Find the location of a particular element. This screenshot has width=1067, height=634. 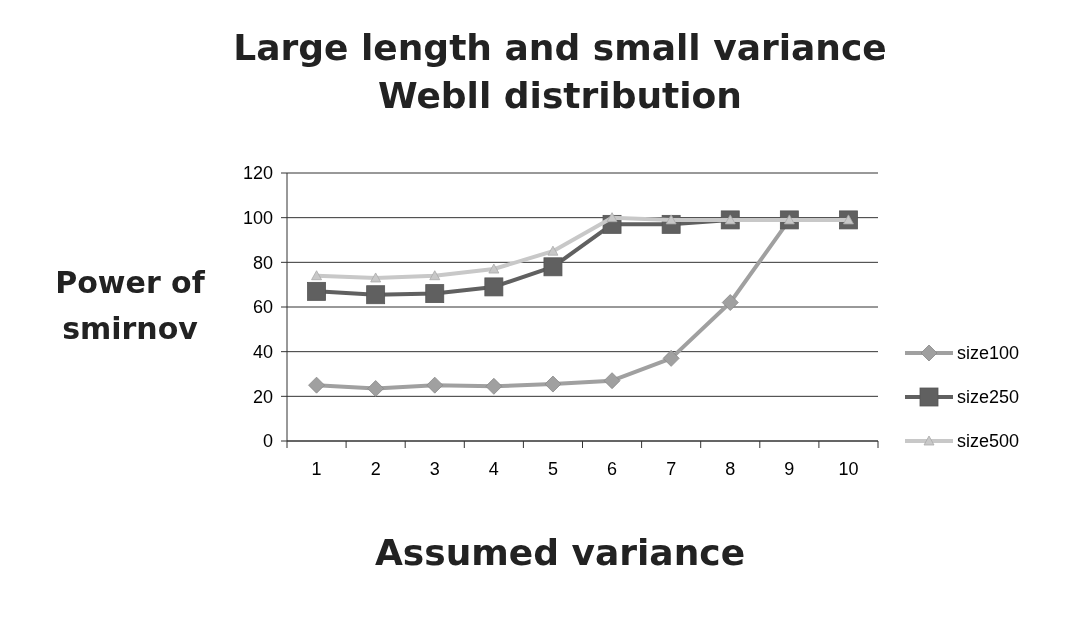

y-tick-label: 80 is located at coordinates (262, 262).